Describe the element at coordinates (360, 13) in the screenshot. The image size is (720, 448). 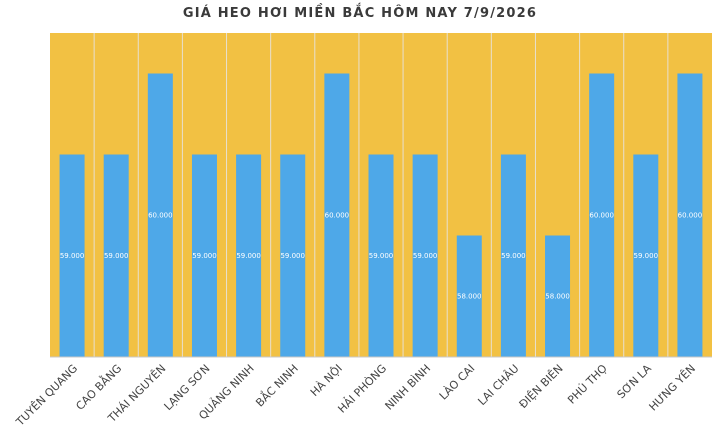
I see `chart-title: GIÁ HEO HƠI MIỀN BẮC HÔM NAY 7/9/2026` at that location.